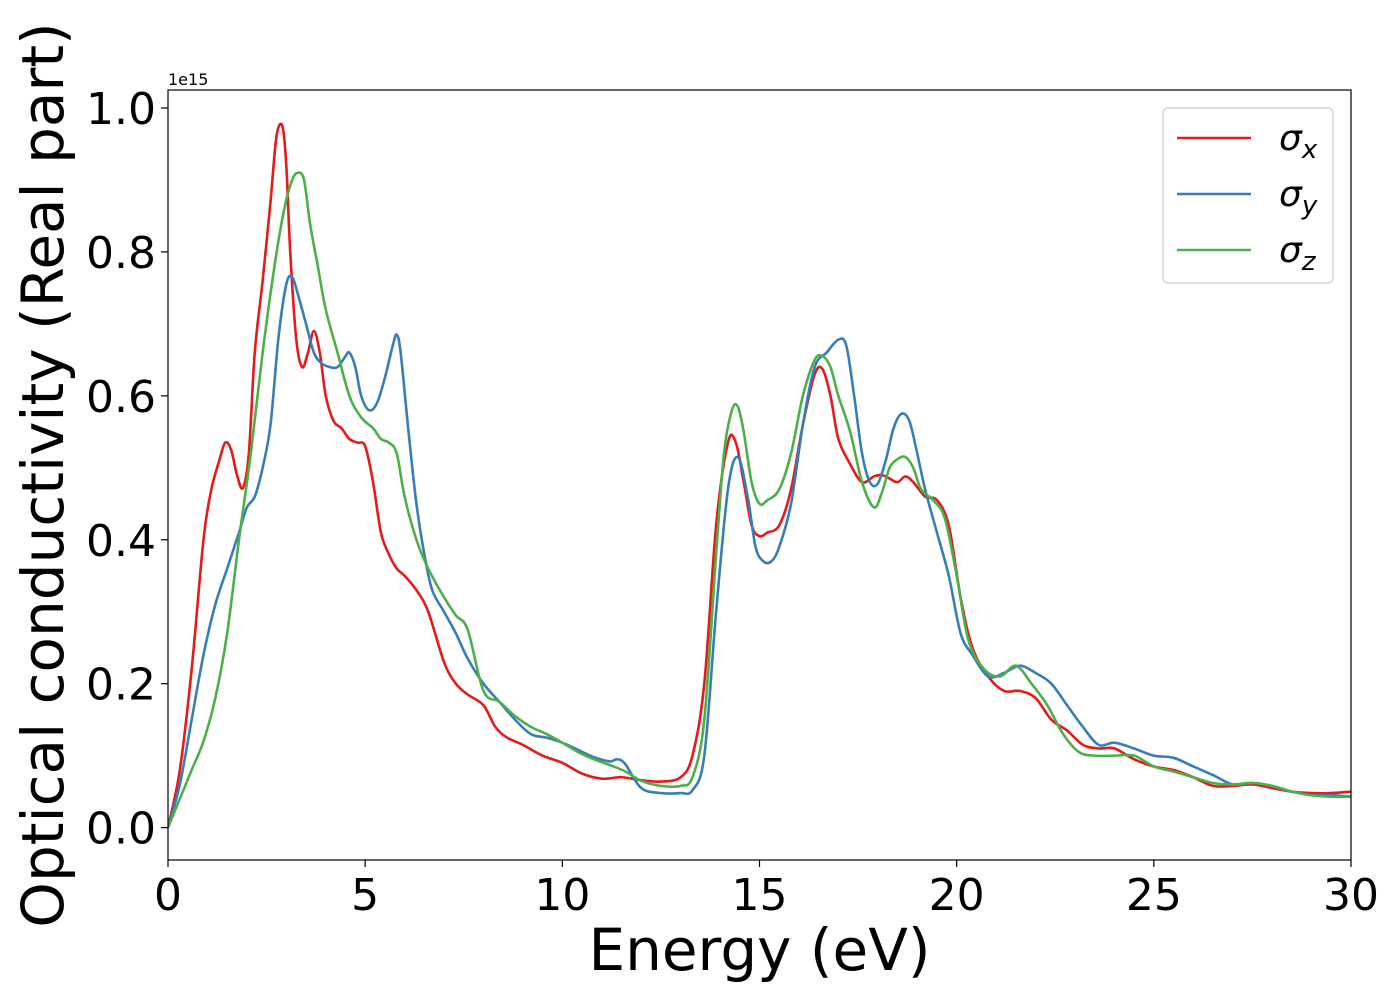 The image size is (1400, 1000). I want to click on y-tick-label: 0.0, so click(121, 829).